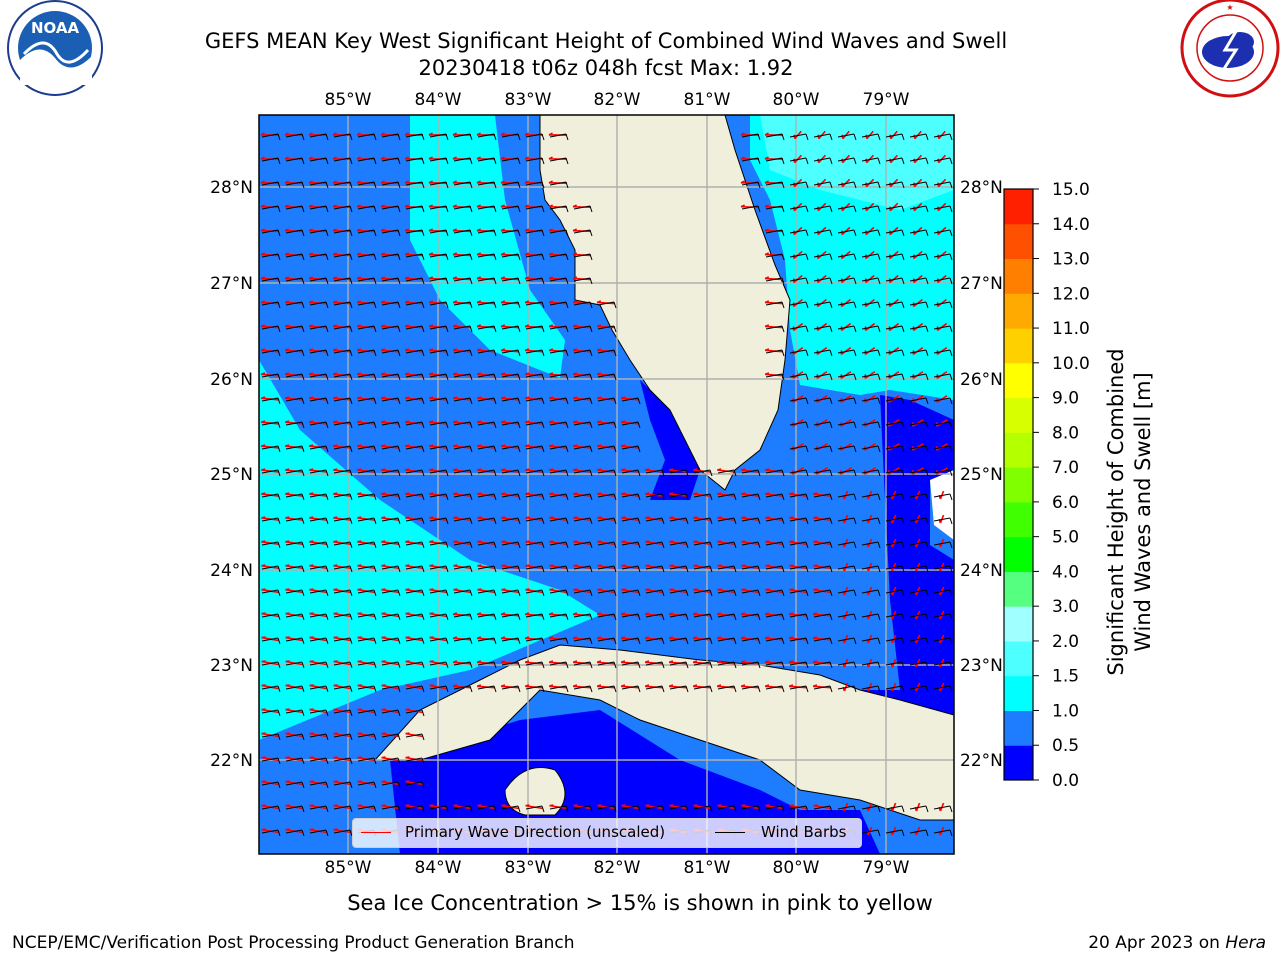 This screenshot has width=1280, height=960. What do you see at coordinates (438, 868) in the screenshot?
I see `lon-tick-bottom-1: 84°W` at bounding box center [438, 868].